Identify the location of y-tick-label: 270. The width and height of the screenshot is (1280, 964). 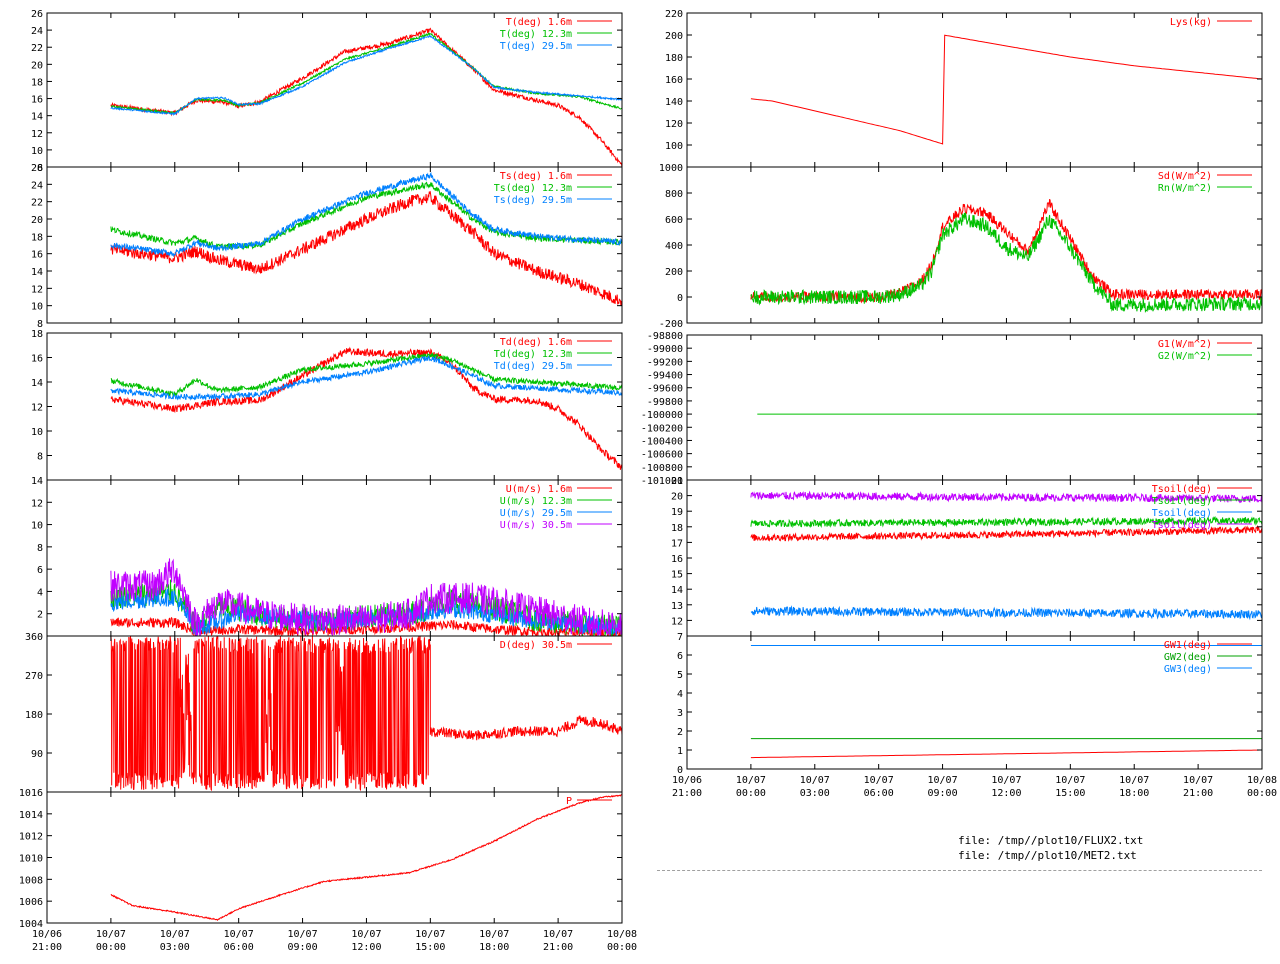
(34, 676).